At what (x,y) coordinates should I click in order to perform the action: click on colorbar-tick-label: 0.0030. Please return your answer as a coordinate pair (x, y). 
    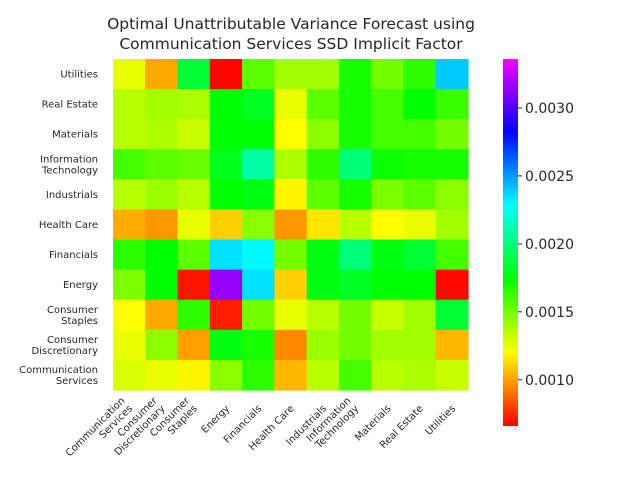
    Looking at the image, I should click on (549, 109).